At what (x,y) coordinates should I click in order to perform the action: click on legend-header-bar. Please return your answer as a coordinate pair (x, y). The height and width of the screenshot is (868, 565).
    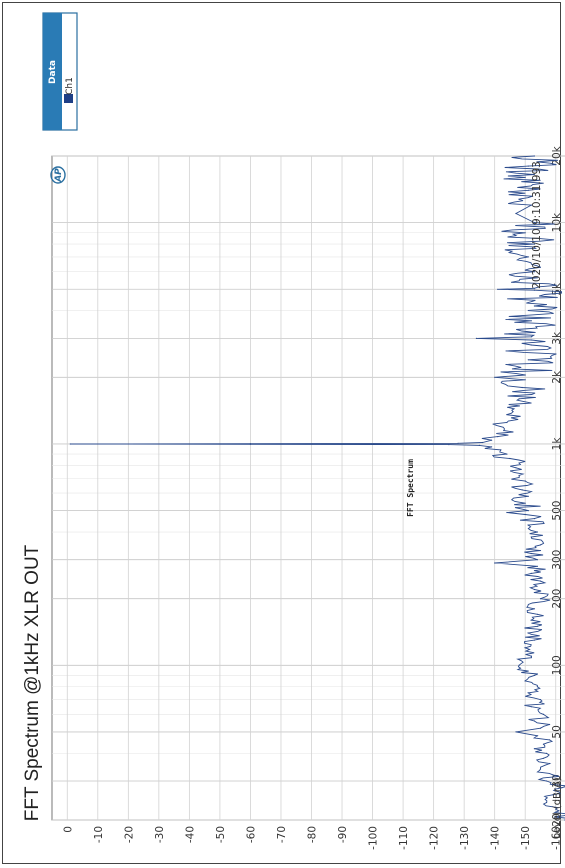
    Looking at the image, I should click on (52, 71).